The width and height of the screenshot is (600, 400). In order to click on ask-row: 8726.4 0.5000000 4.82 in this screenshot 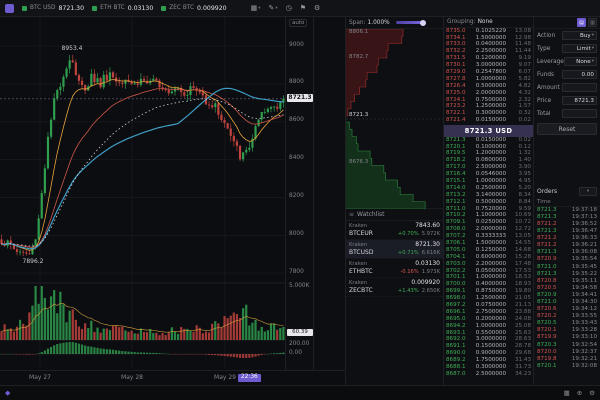, I will do `click(488, 86)`.